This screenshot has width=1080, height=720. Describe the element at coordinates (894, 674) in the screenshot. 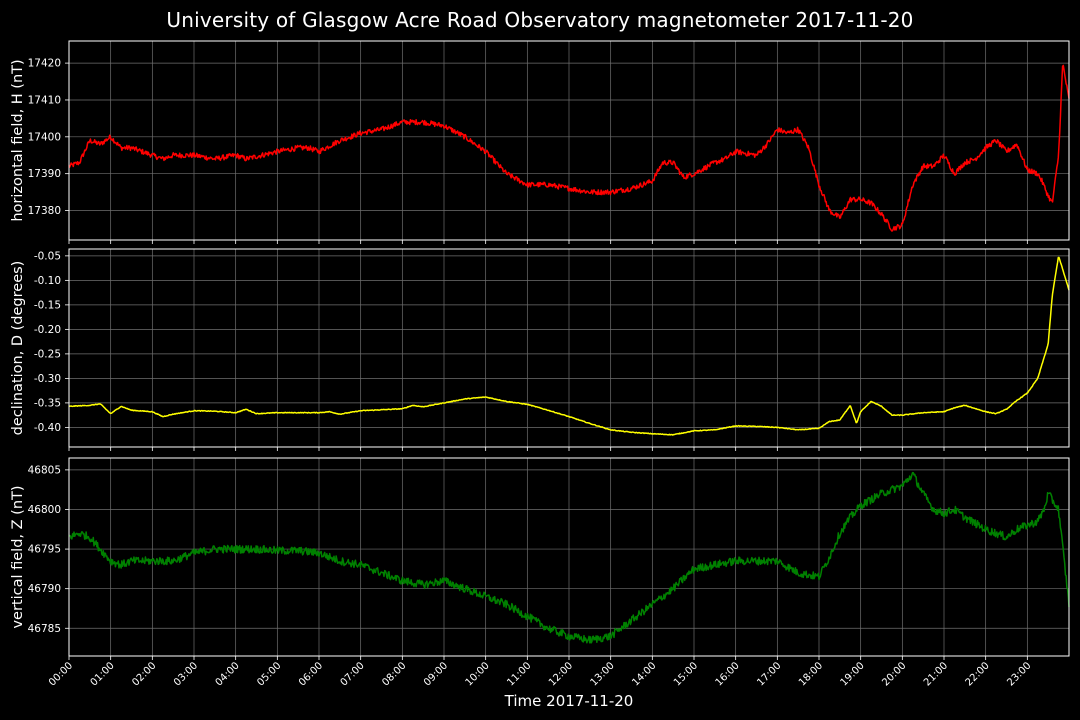

I see `x-tick-label: 20:00` at that location.